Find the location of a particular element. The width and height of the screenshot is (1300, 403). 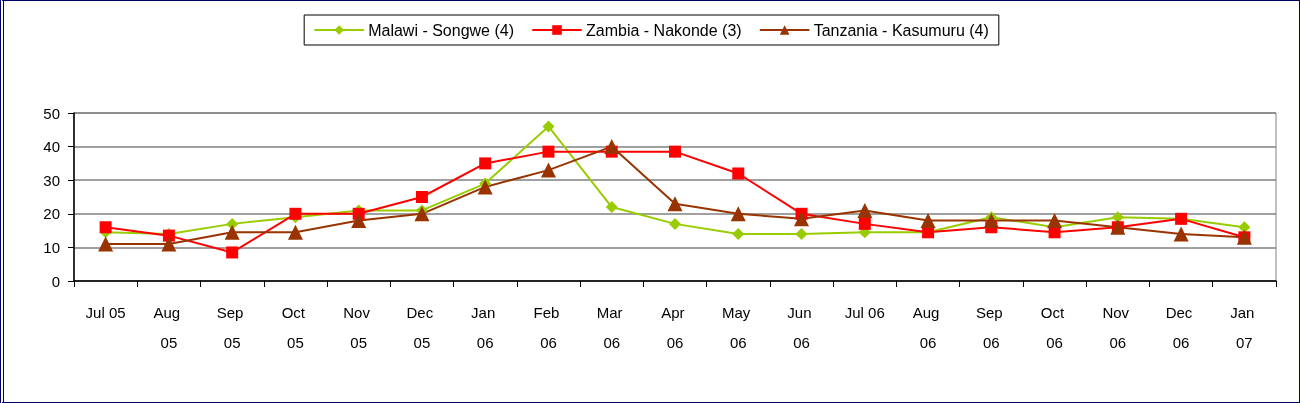

x-tick-label: May 06 is located at coordinates (738, 327).